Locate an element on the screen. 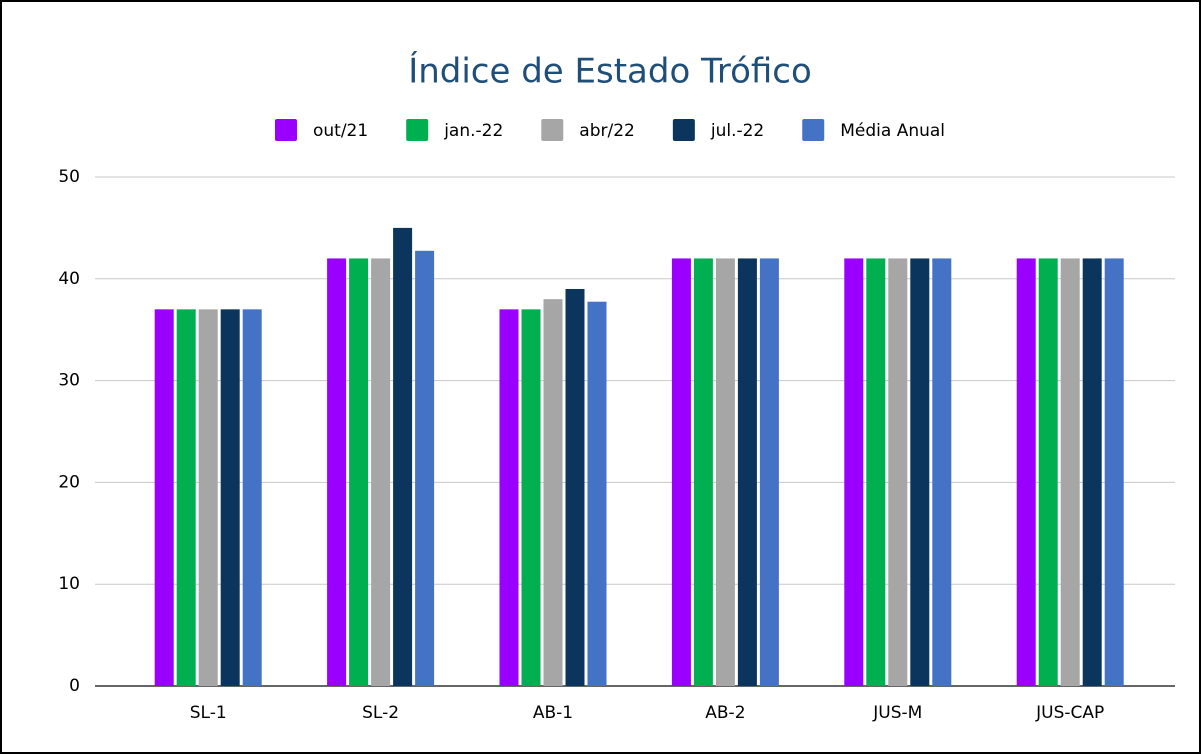 The image size is (1201, 754). legend-label: abr/22 is located at coordinates (607, 131).